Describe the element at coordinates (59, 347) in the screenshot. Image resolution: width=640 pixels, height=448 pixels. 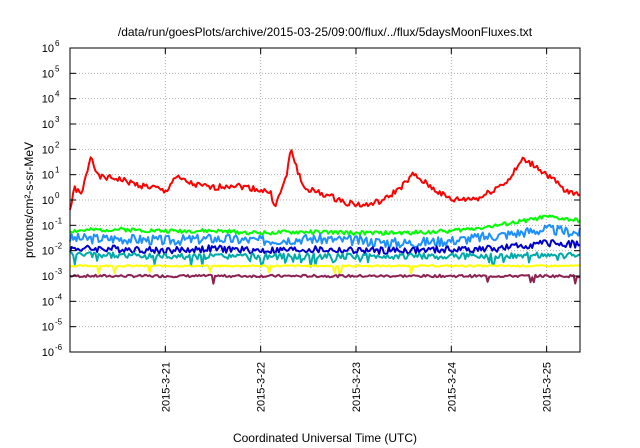
I see `y-tick-exponent: -6` at that location.